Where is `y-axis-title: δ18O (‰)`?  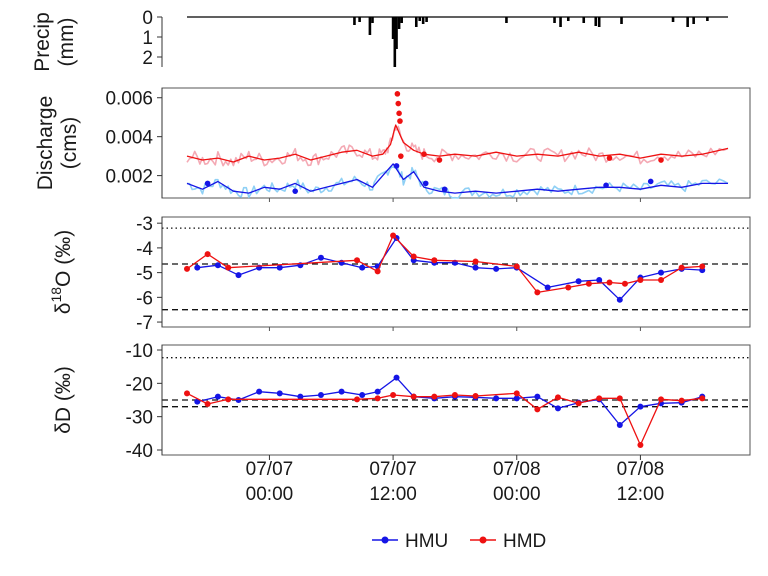
y-axis-title: δ18O (‰) is located at coordinates (61, 272).